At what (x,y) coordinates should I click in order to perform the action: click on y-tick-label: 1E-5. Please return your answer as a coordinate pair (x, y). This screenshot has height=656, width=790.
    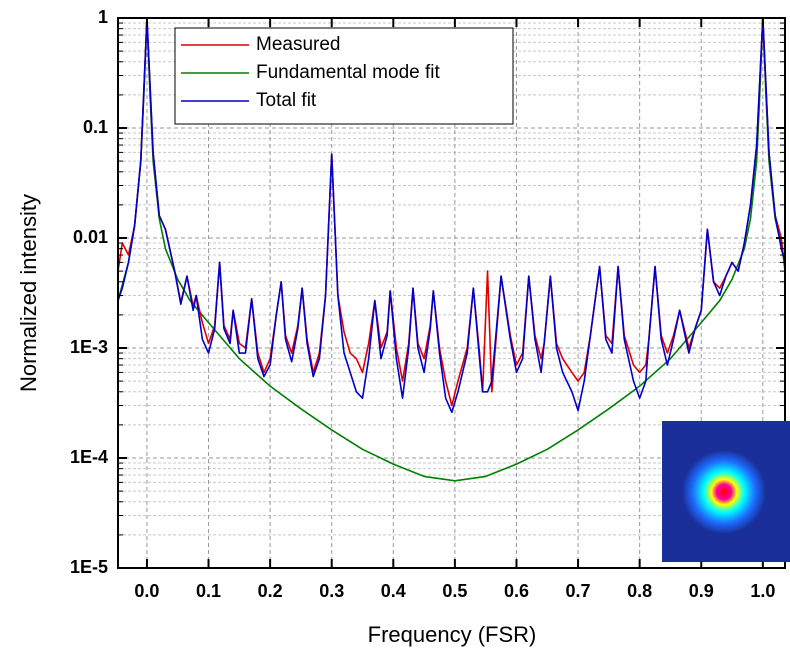
    Looking at the image, I should click on (89, 567).